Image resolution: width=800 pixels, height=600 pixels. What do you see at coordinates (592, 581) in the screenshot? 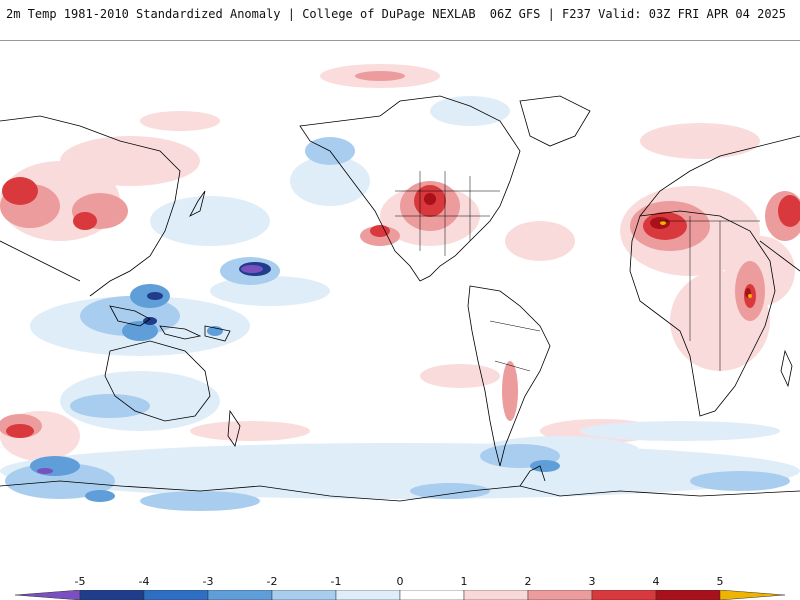
I see `colorbar-label: 3` at bounding box center [592, 581].